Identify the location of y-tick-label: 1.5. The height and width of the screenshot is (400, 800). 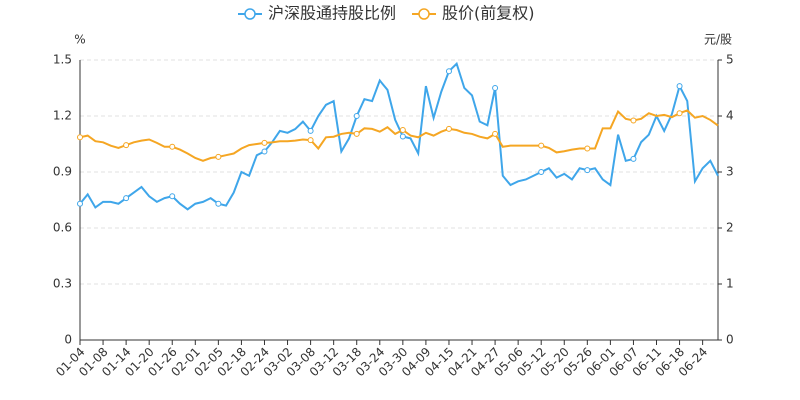
(62, 60).